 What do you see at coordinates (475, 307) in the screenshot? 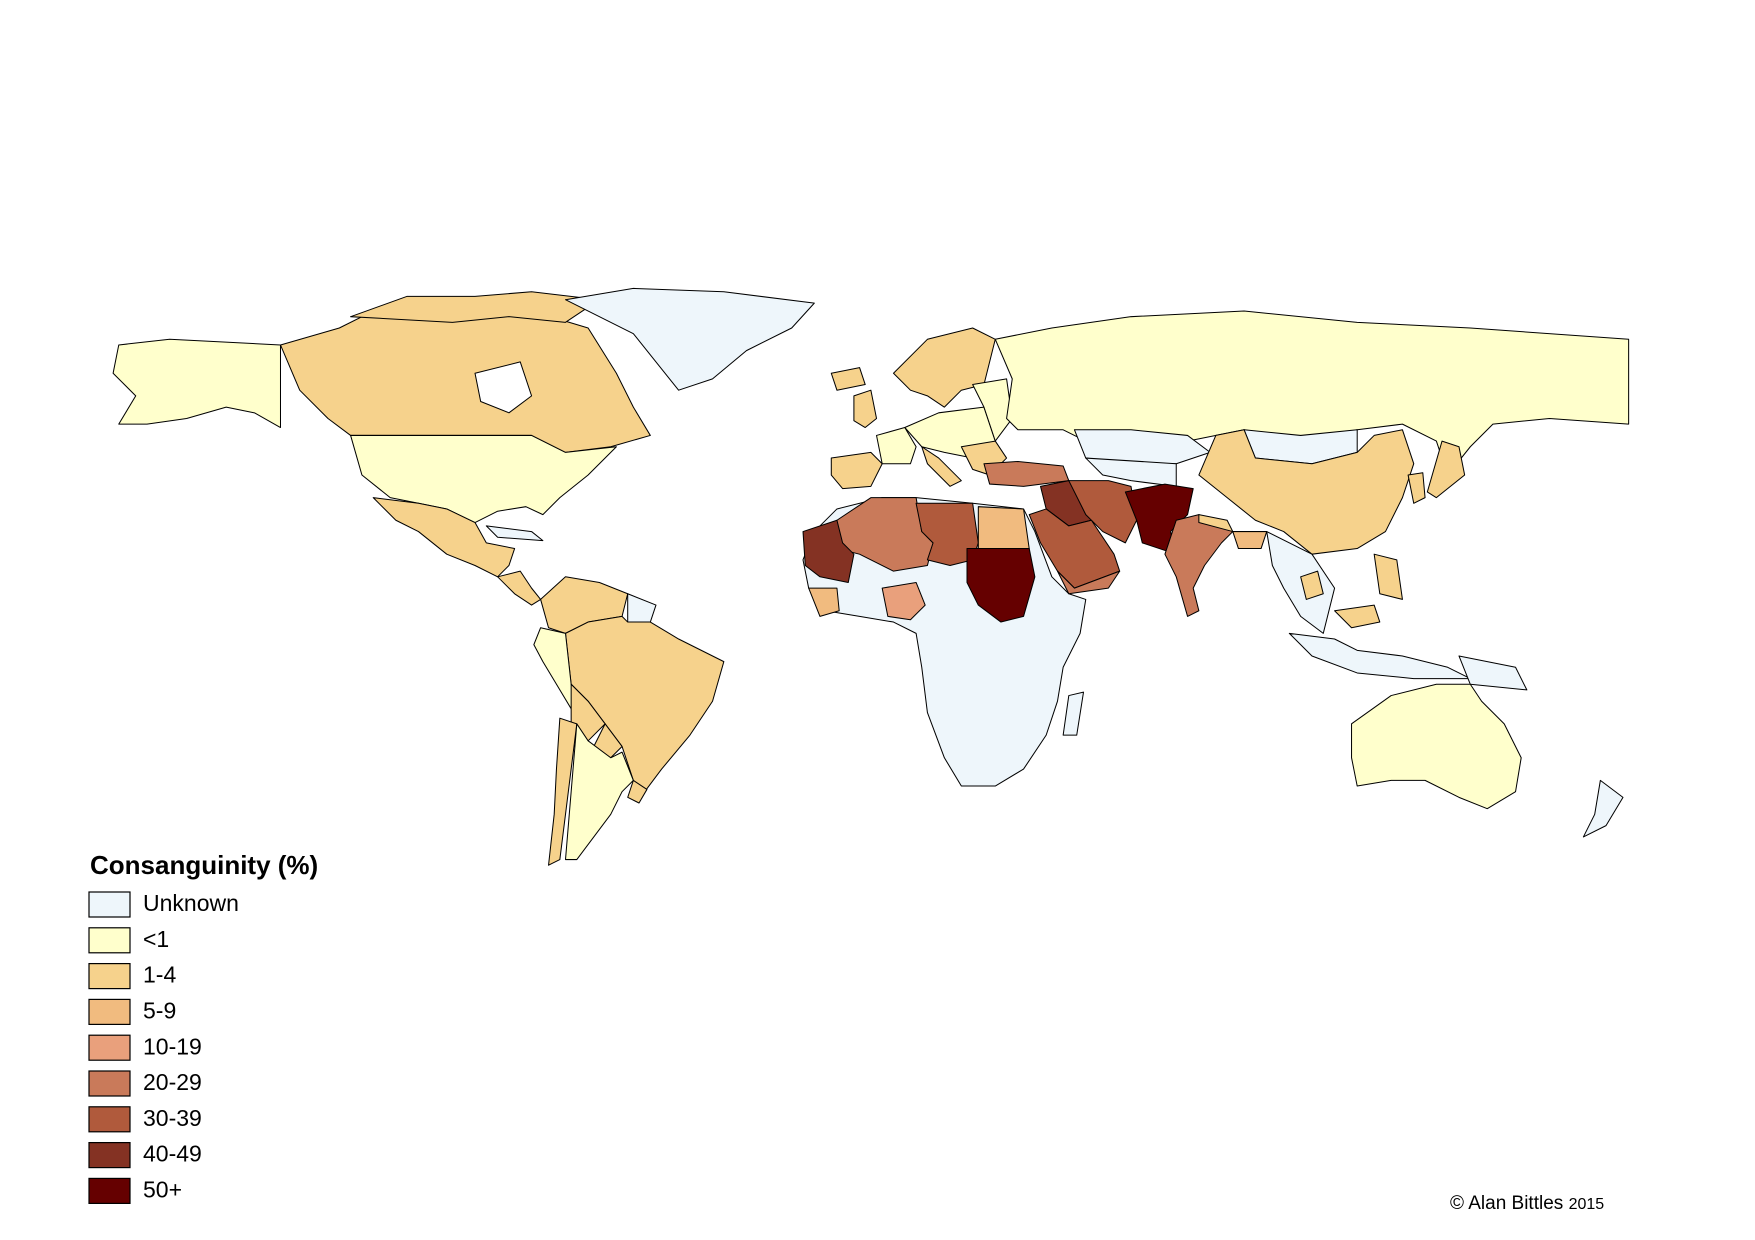
I see `arctic-islands` at bounding box center [475, 307].